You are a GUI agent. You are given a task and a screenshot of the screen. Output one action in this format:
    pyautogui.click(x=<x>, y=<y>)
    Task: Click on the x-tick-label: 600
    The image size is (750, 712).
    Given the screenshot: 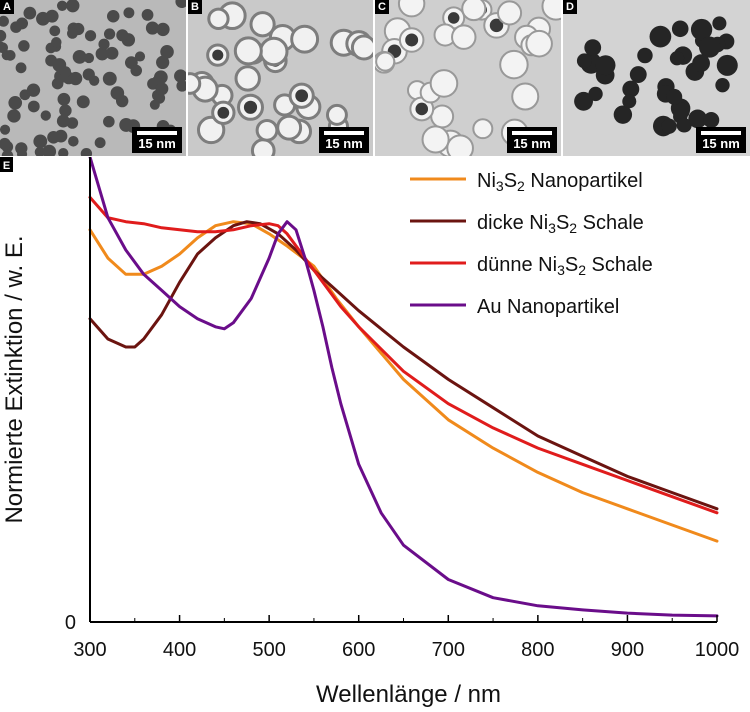 What is the action you would take?
    pyautogui.click(x=358, y=650)
    